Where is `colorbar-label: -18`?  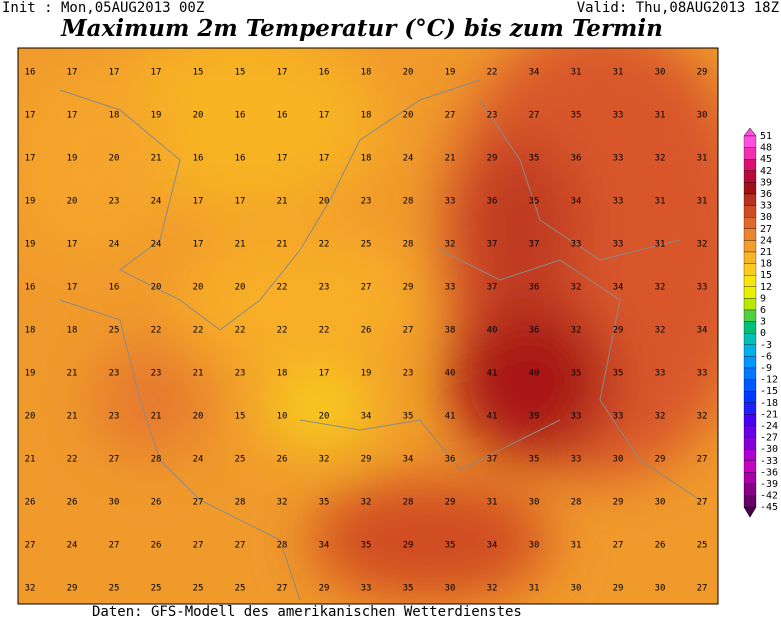 colorbar-label: -18 is located at coordinates (769, 403).